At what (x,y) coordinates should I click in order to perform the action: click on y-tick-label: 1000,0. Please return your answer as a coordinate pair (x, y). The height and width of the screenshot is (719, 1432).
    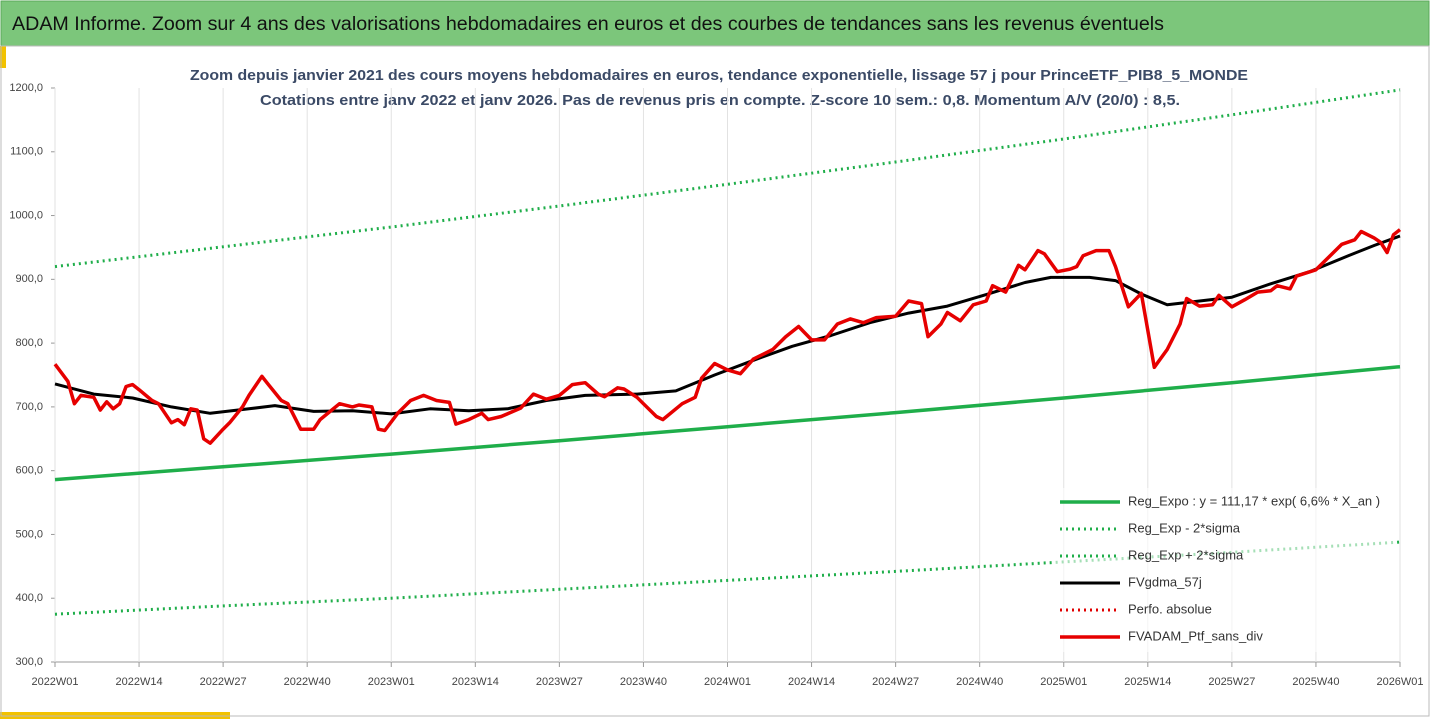
    Looking at the image, I should click on (26, 215).